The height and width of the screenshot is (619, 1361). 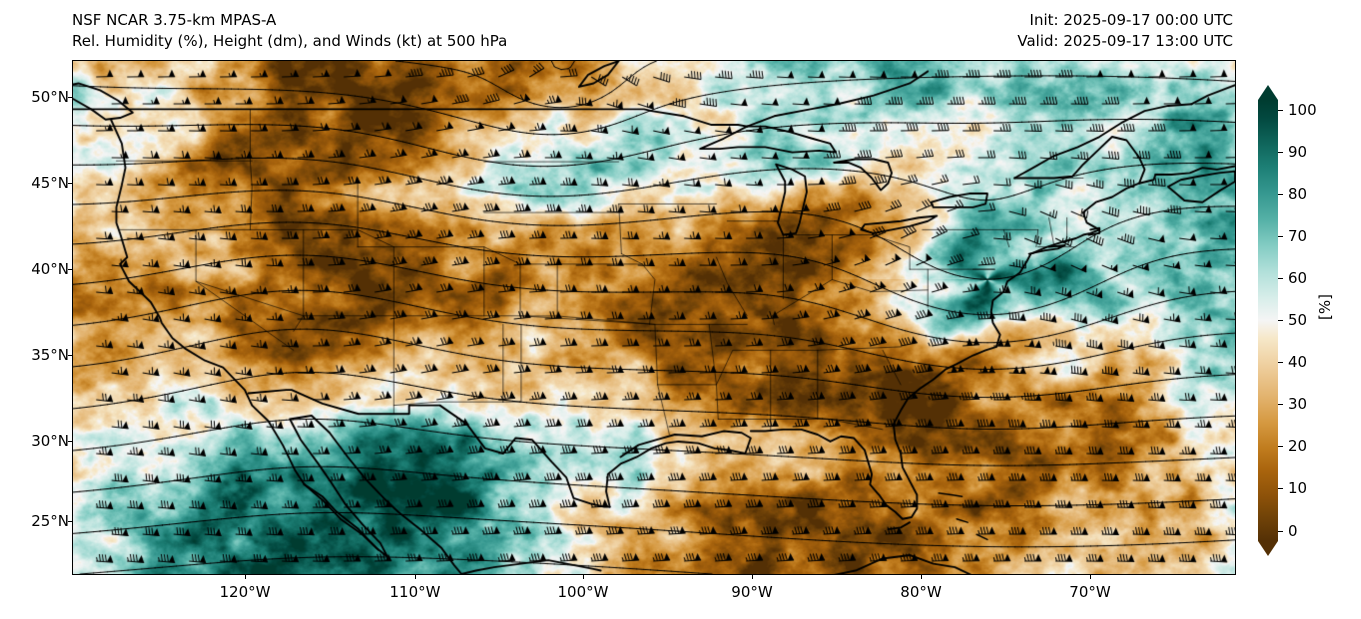 What do you see at coordinates (1131, 20) in the screenshot?
I see `init-time: Init: 2025-09-17 00:00 UTC` at bounding box center [1131, 20].